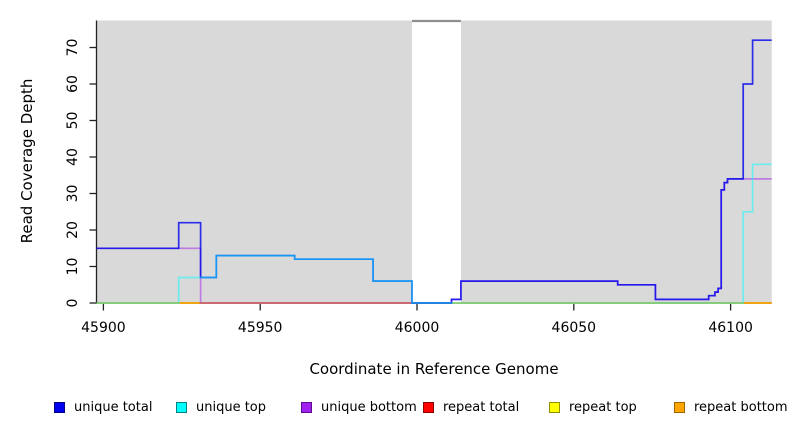 The width and height of the screenshot is (792, 432). I want to click on y-axis-title: Read Coverage Depth, so click(27, 161).